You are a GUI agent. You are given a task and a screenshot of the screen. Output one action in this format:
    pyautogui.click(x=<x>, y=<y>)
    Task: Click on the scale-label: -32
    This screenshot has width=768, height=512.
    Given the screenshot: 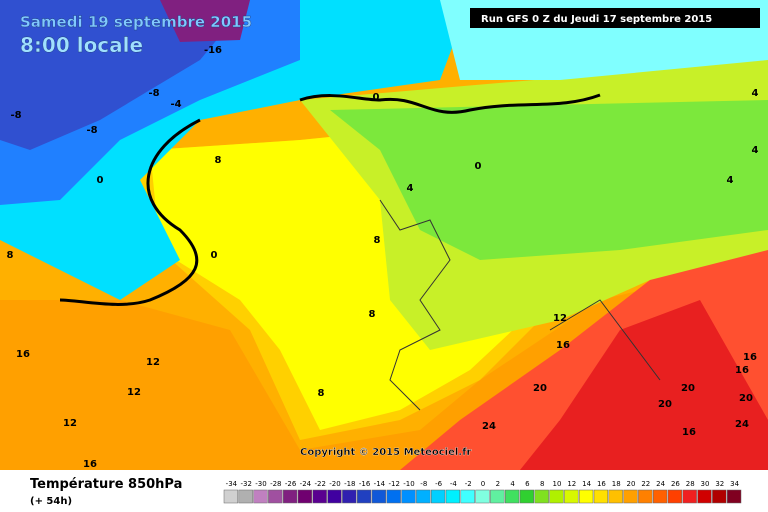 What is the action you would take?
    pyautogui.click(x=245, y=484)
    